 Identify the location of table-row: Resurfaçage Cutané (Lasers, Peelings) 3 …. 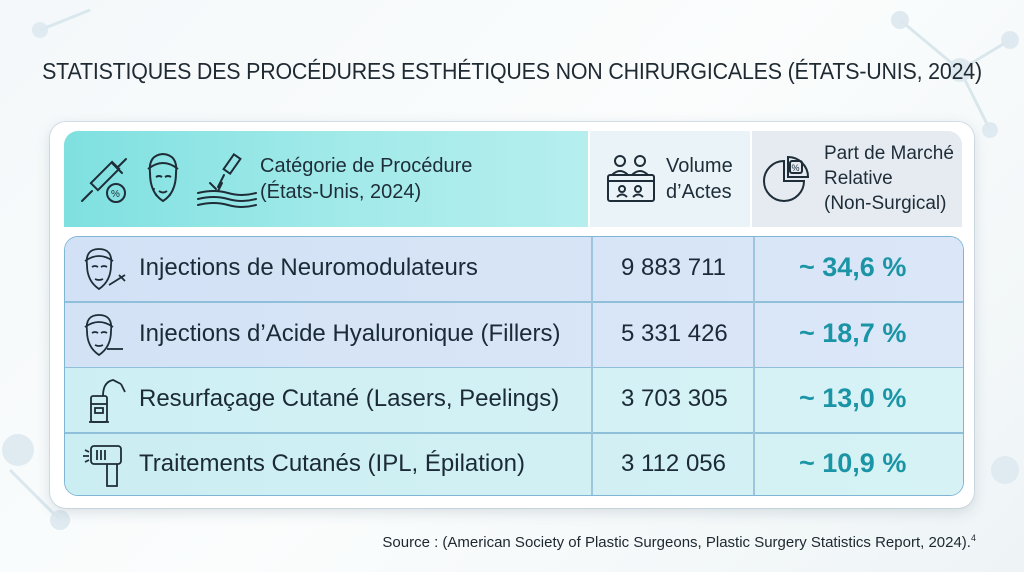
(514, 400).